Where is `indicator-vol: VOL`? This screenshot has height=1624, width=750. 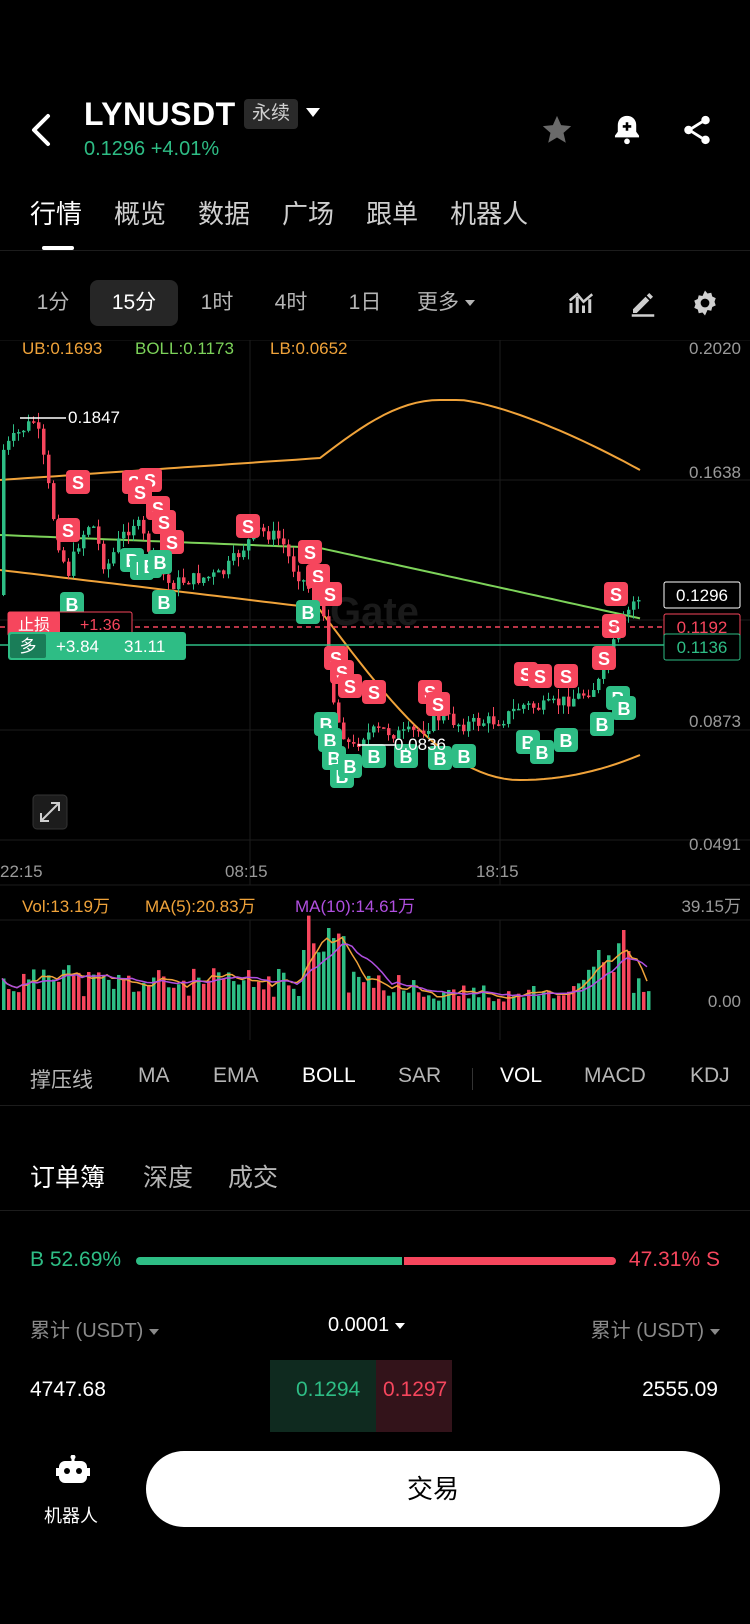
indicator-vol: VOL is located at coordinates (521, 1075).